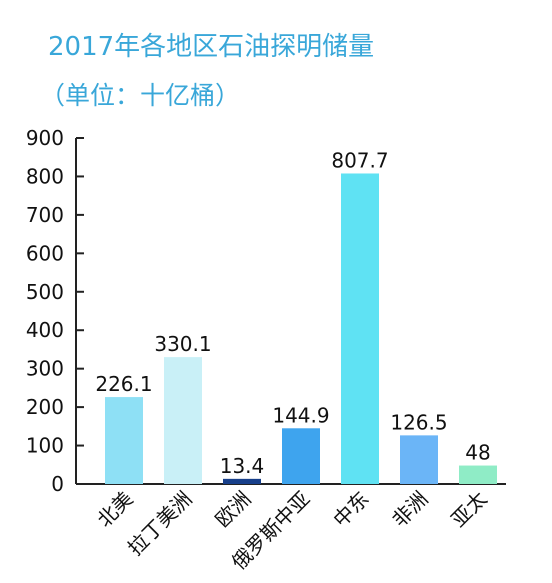 This screenshot has height=583, width=552. What do you see at coordinates (114, 509) in the screenshot?
I see `category-label: 北美` at bounding box center [114, 509].